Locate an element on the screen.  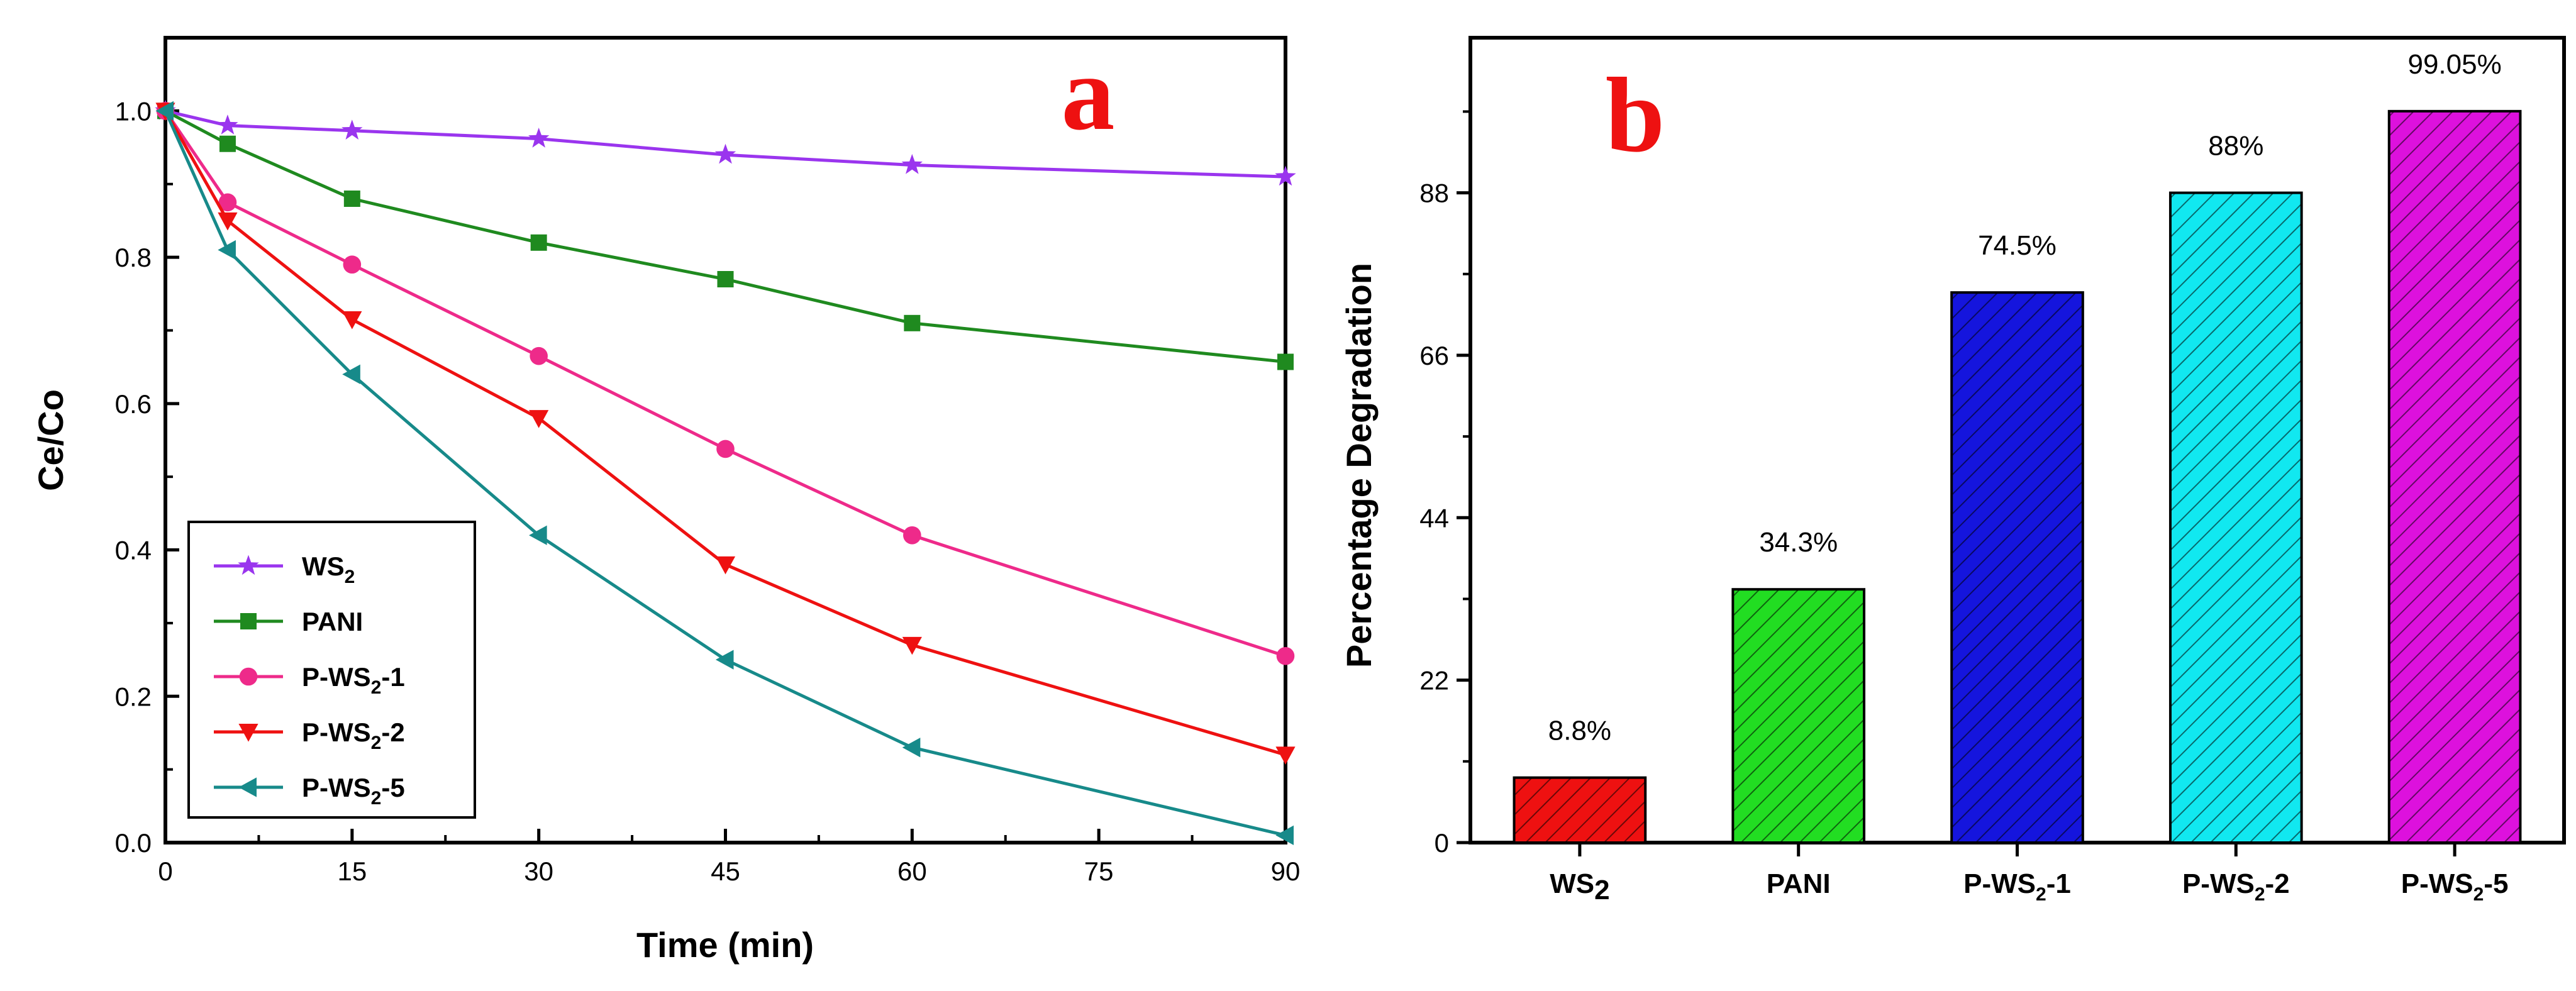
y-tick-label: 22 is located at coordinates (1434, 680).